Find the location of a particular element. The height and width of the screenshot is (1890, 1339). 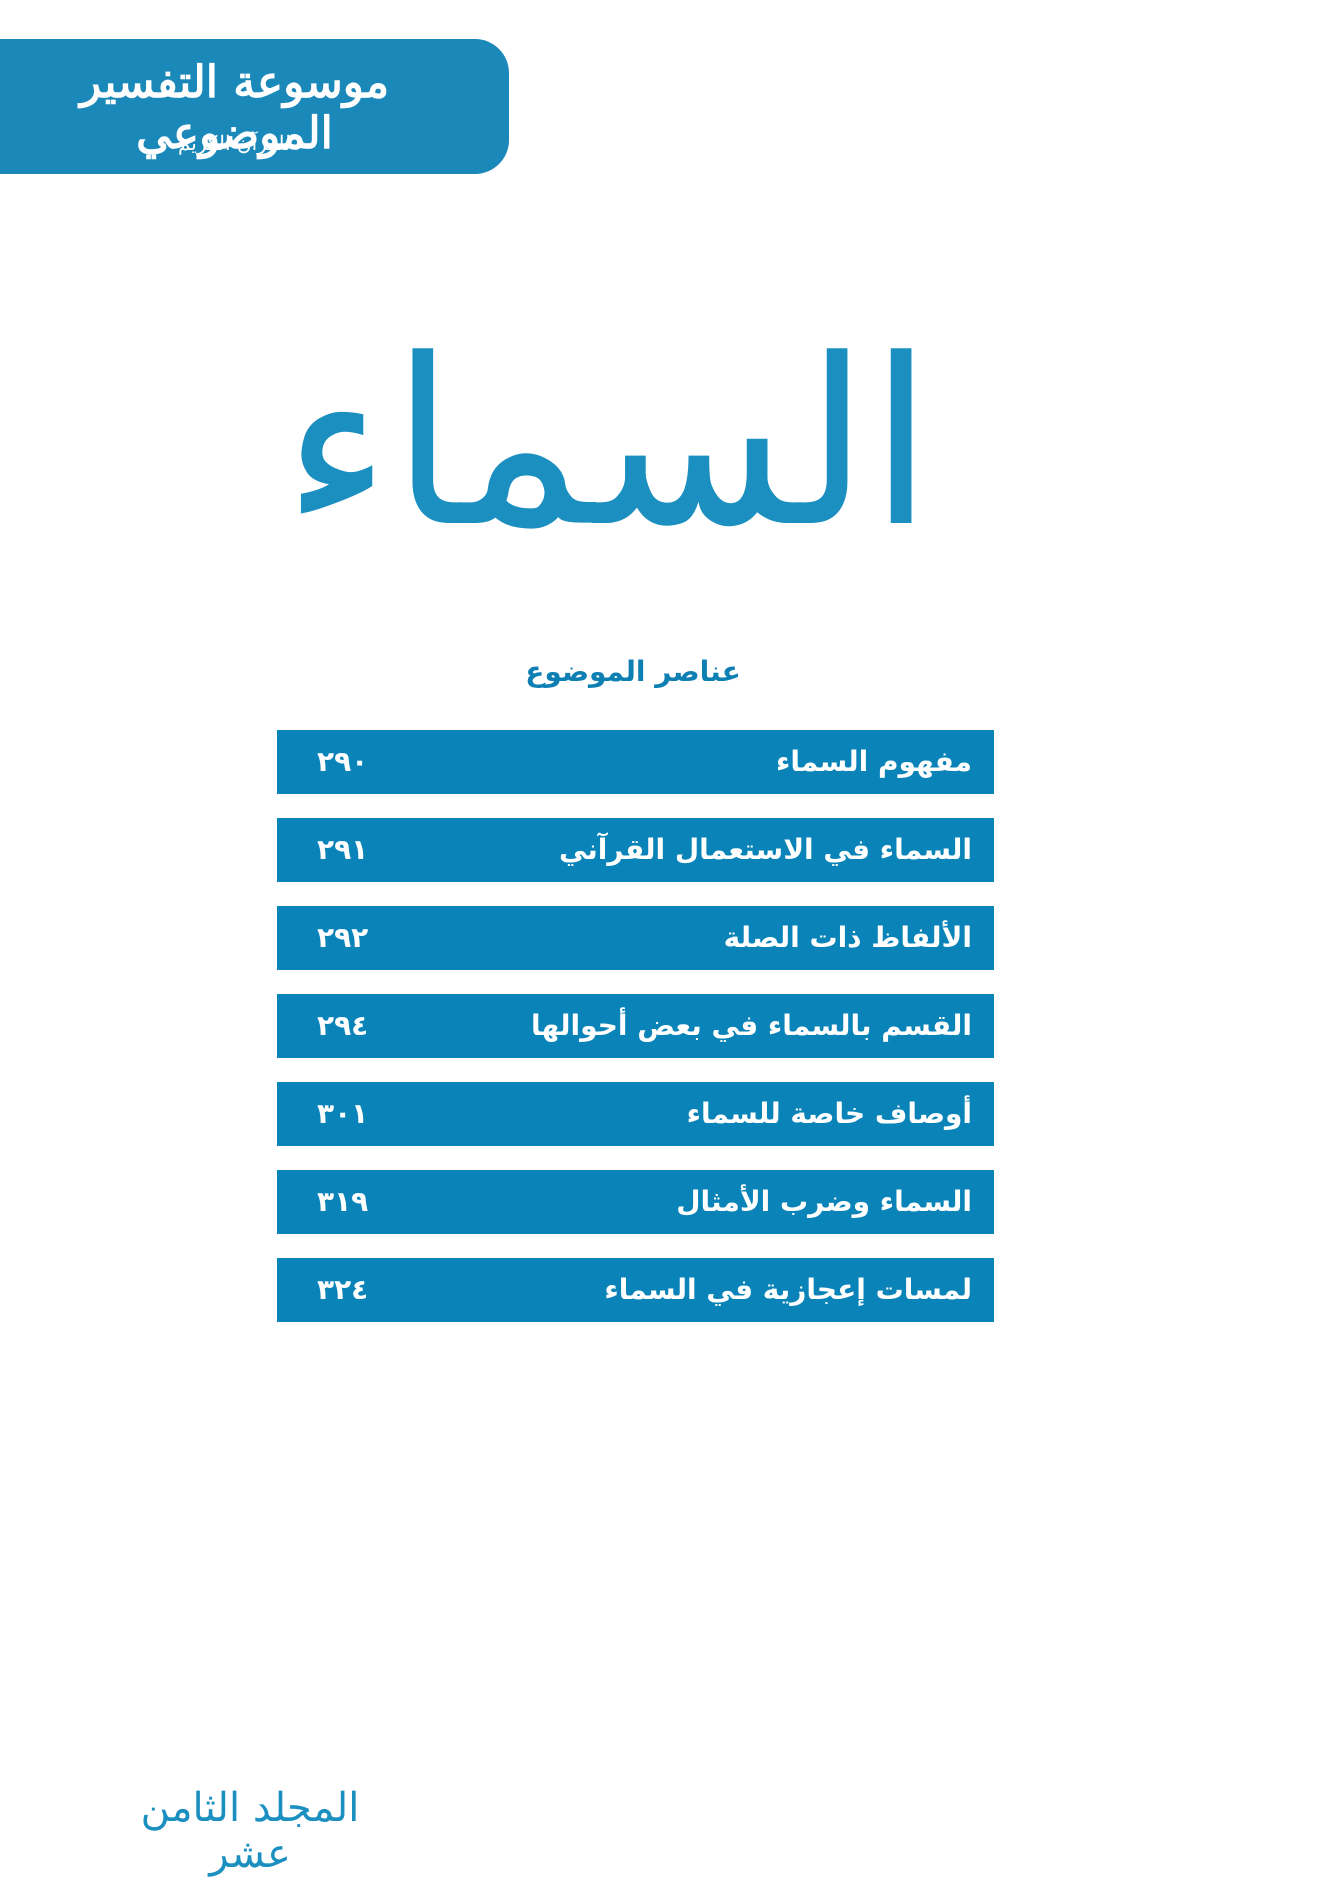

toc-item-title: السماء وضرب الأمثال is located at coordinates (824, 1201).